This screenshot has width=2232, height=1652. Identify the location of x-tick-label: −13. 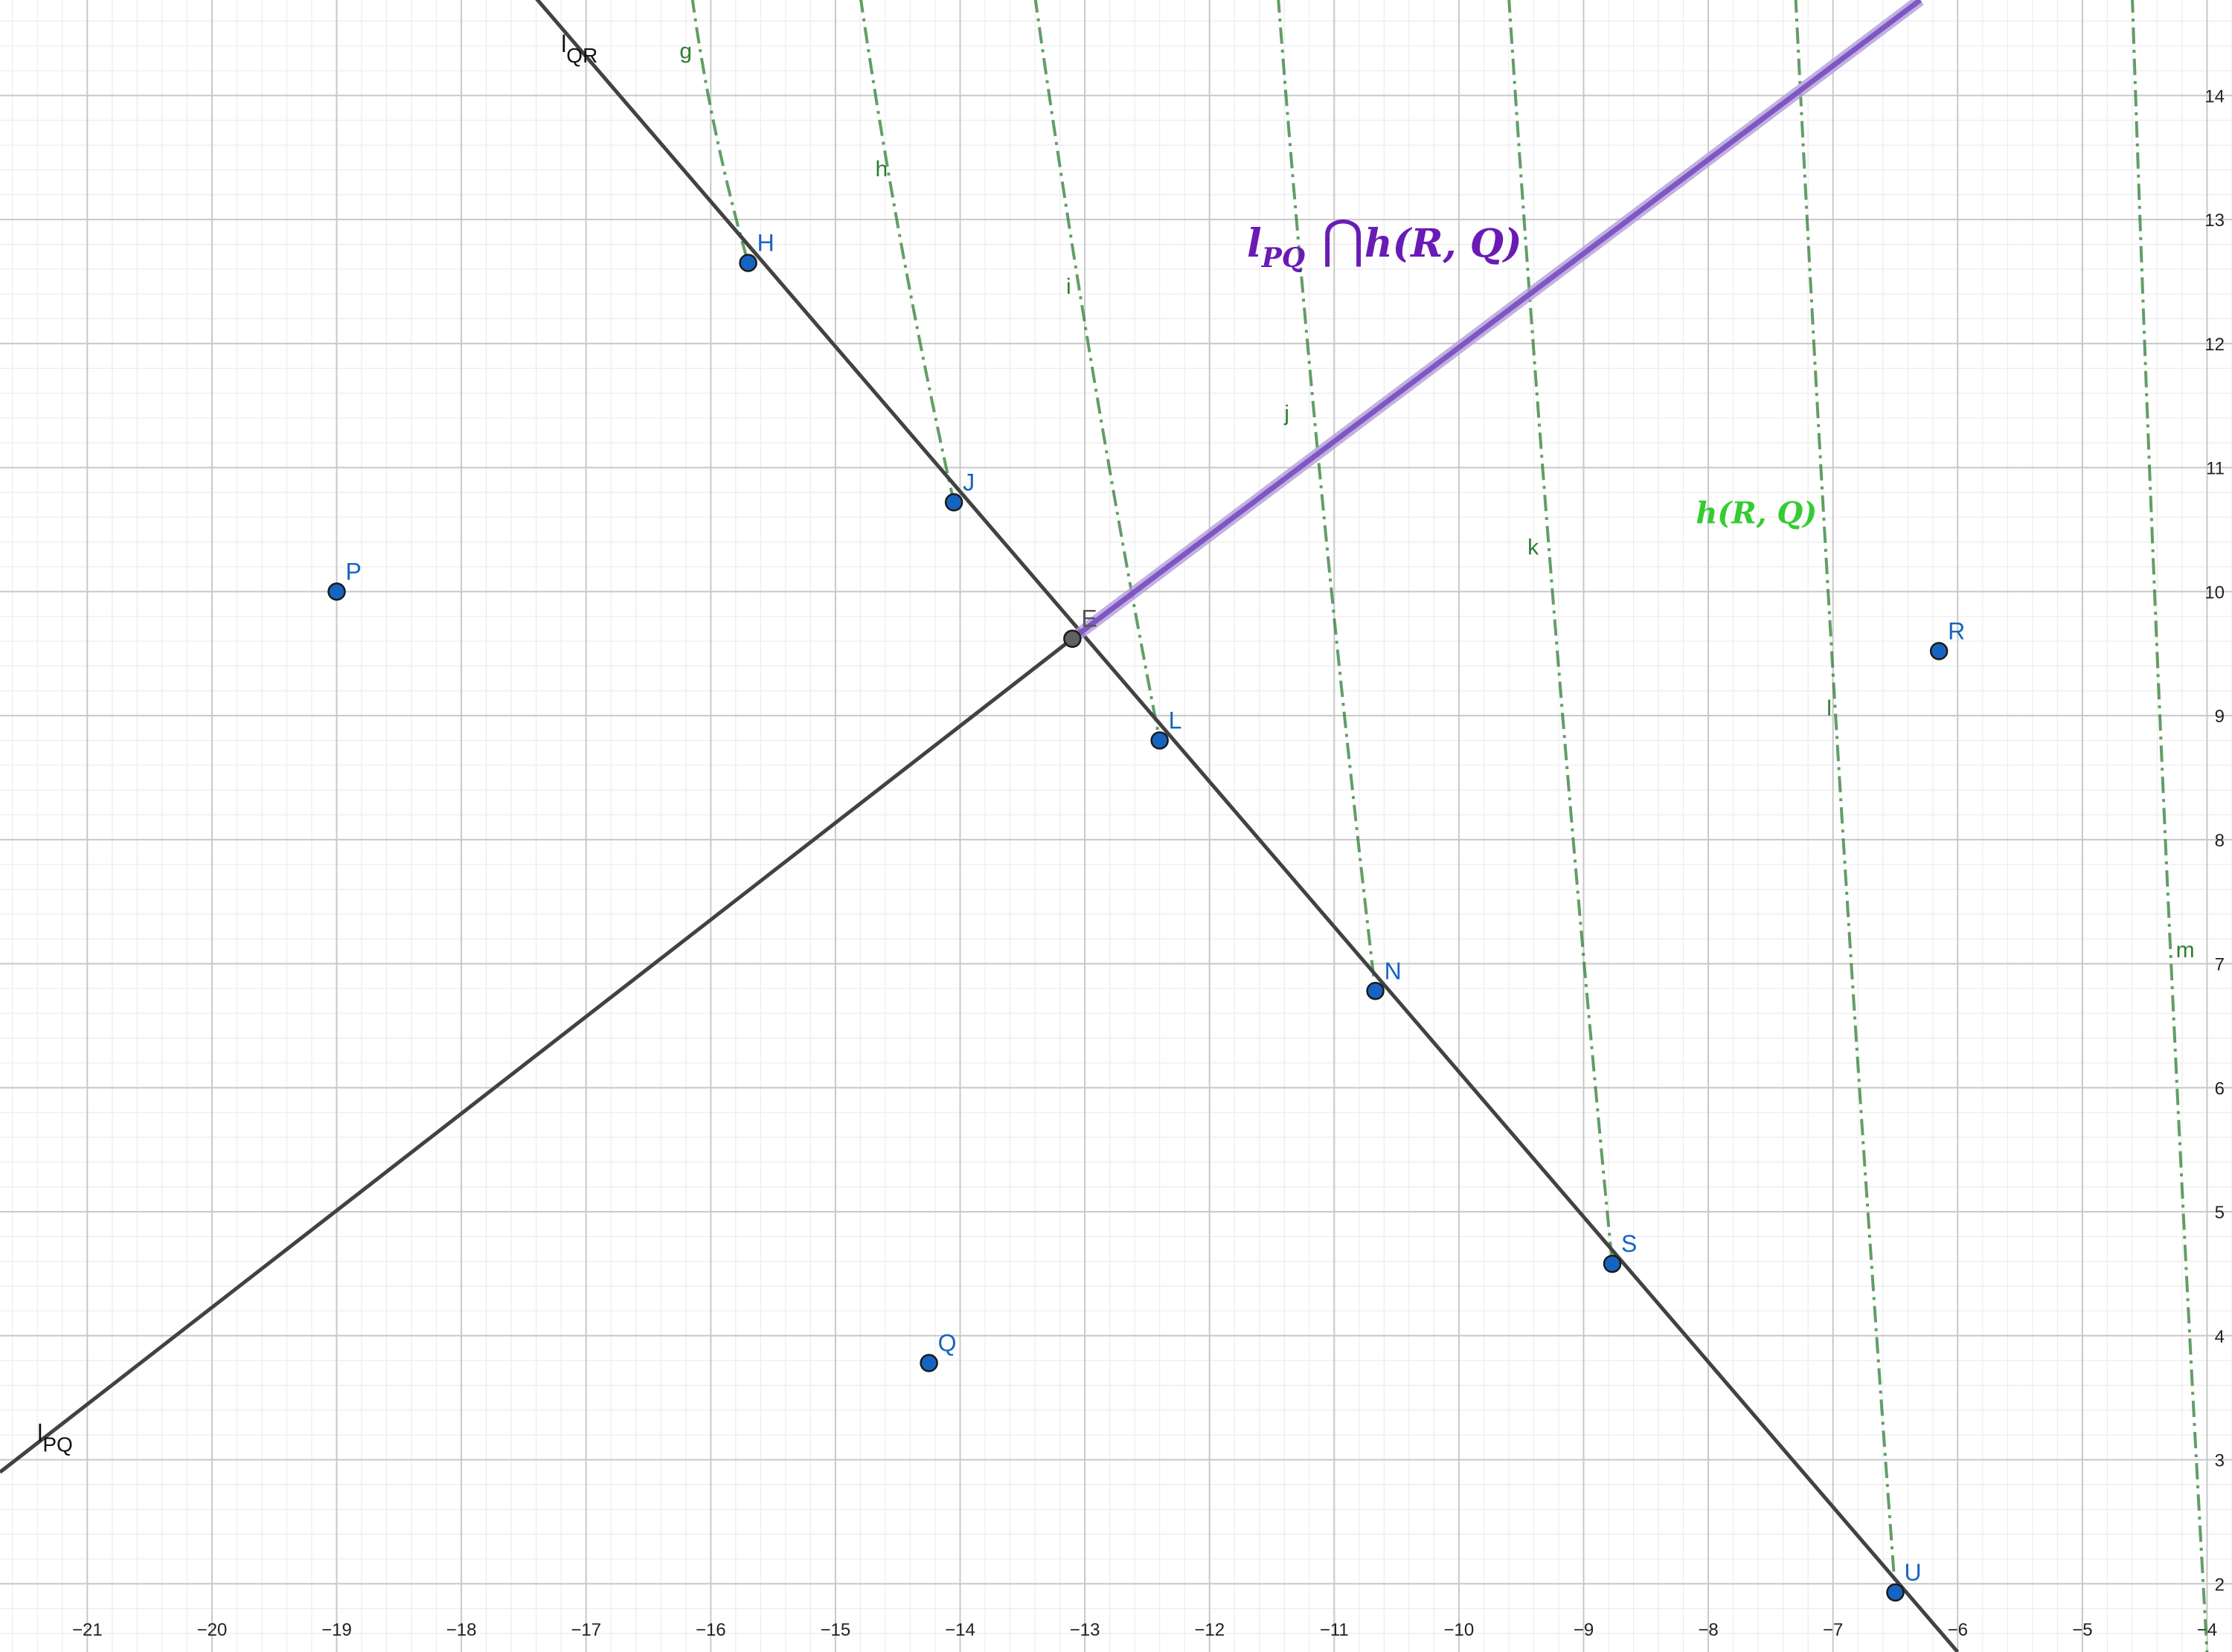
(1085, 1630).